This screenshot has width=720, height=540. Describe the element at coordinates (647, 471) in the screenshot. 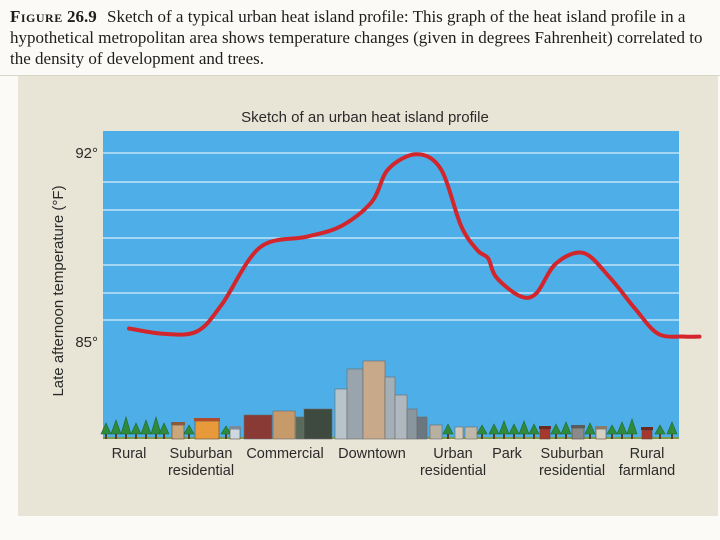

I see `x-category-label-line2: farmland` at that location.